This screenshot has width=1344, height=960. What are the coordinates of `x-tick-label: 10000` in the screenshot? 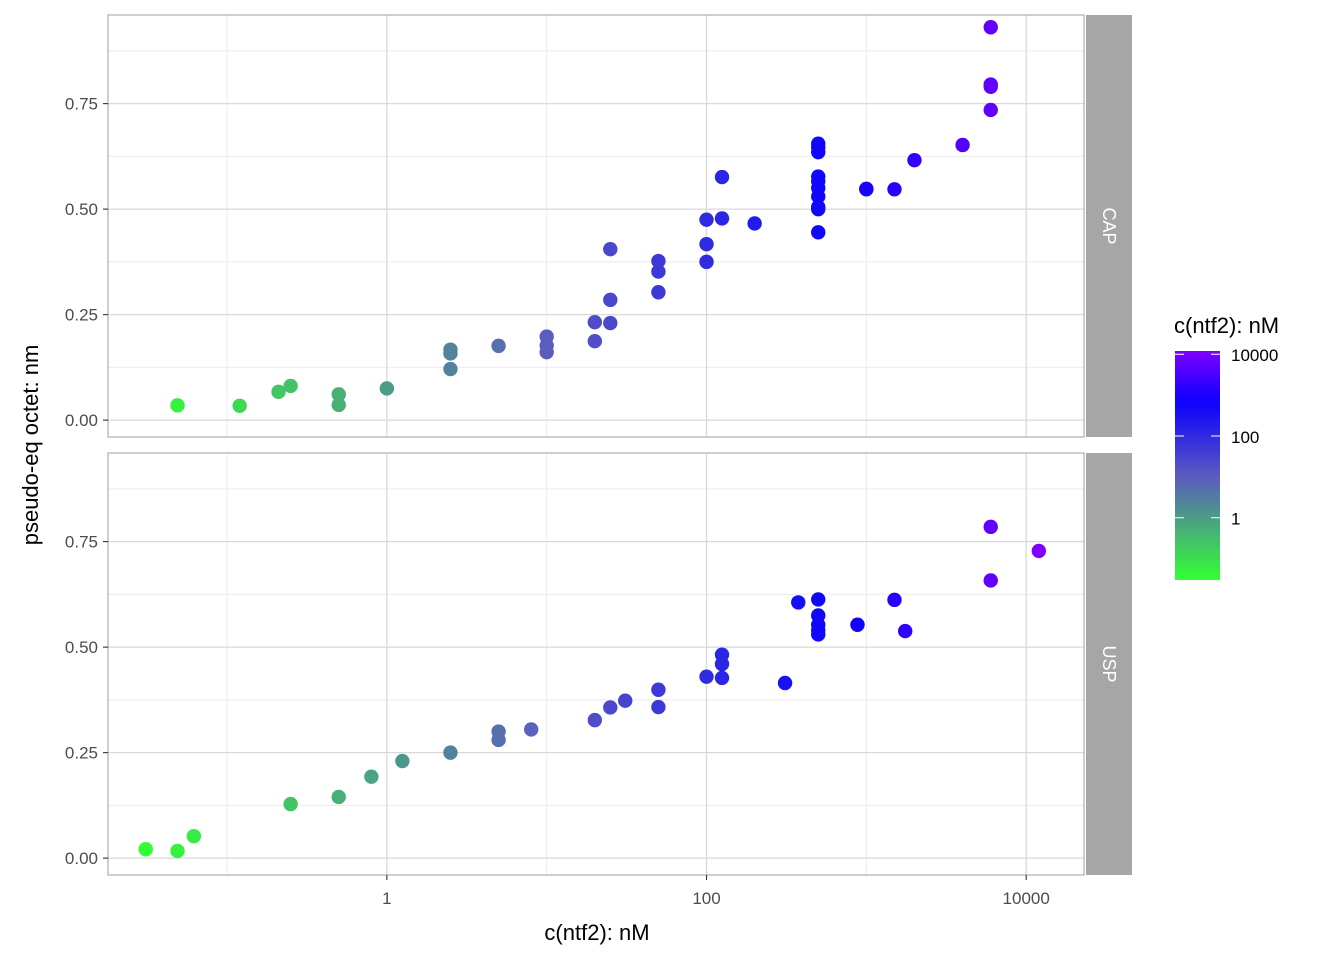 It's located at (1026, 898).